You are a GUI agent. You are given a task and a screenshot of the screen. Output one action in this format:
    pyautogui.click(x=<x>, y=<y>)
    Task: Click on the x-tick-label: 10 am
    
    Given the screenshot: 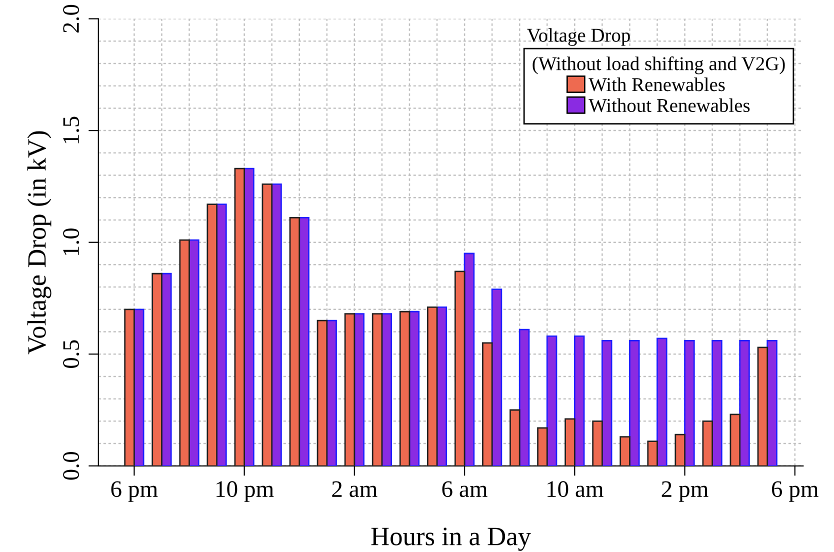 What is the action you would take?
    pyautogui.click(x=576, y=489)
    